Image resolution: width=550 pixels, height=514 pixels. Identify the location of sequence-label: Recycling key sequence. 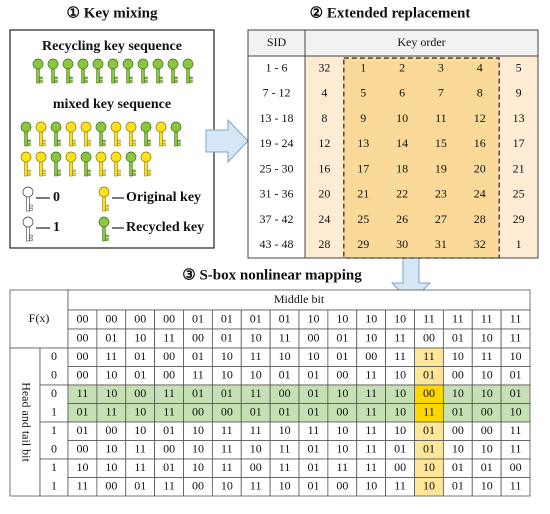
(112, 46).